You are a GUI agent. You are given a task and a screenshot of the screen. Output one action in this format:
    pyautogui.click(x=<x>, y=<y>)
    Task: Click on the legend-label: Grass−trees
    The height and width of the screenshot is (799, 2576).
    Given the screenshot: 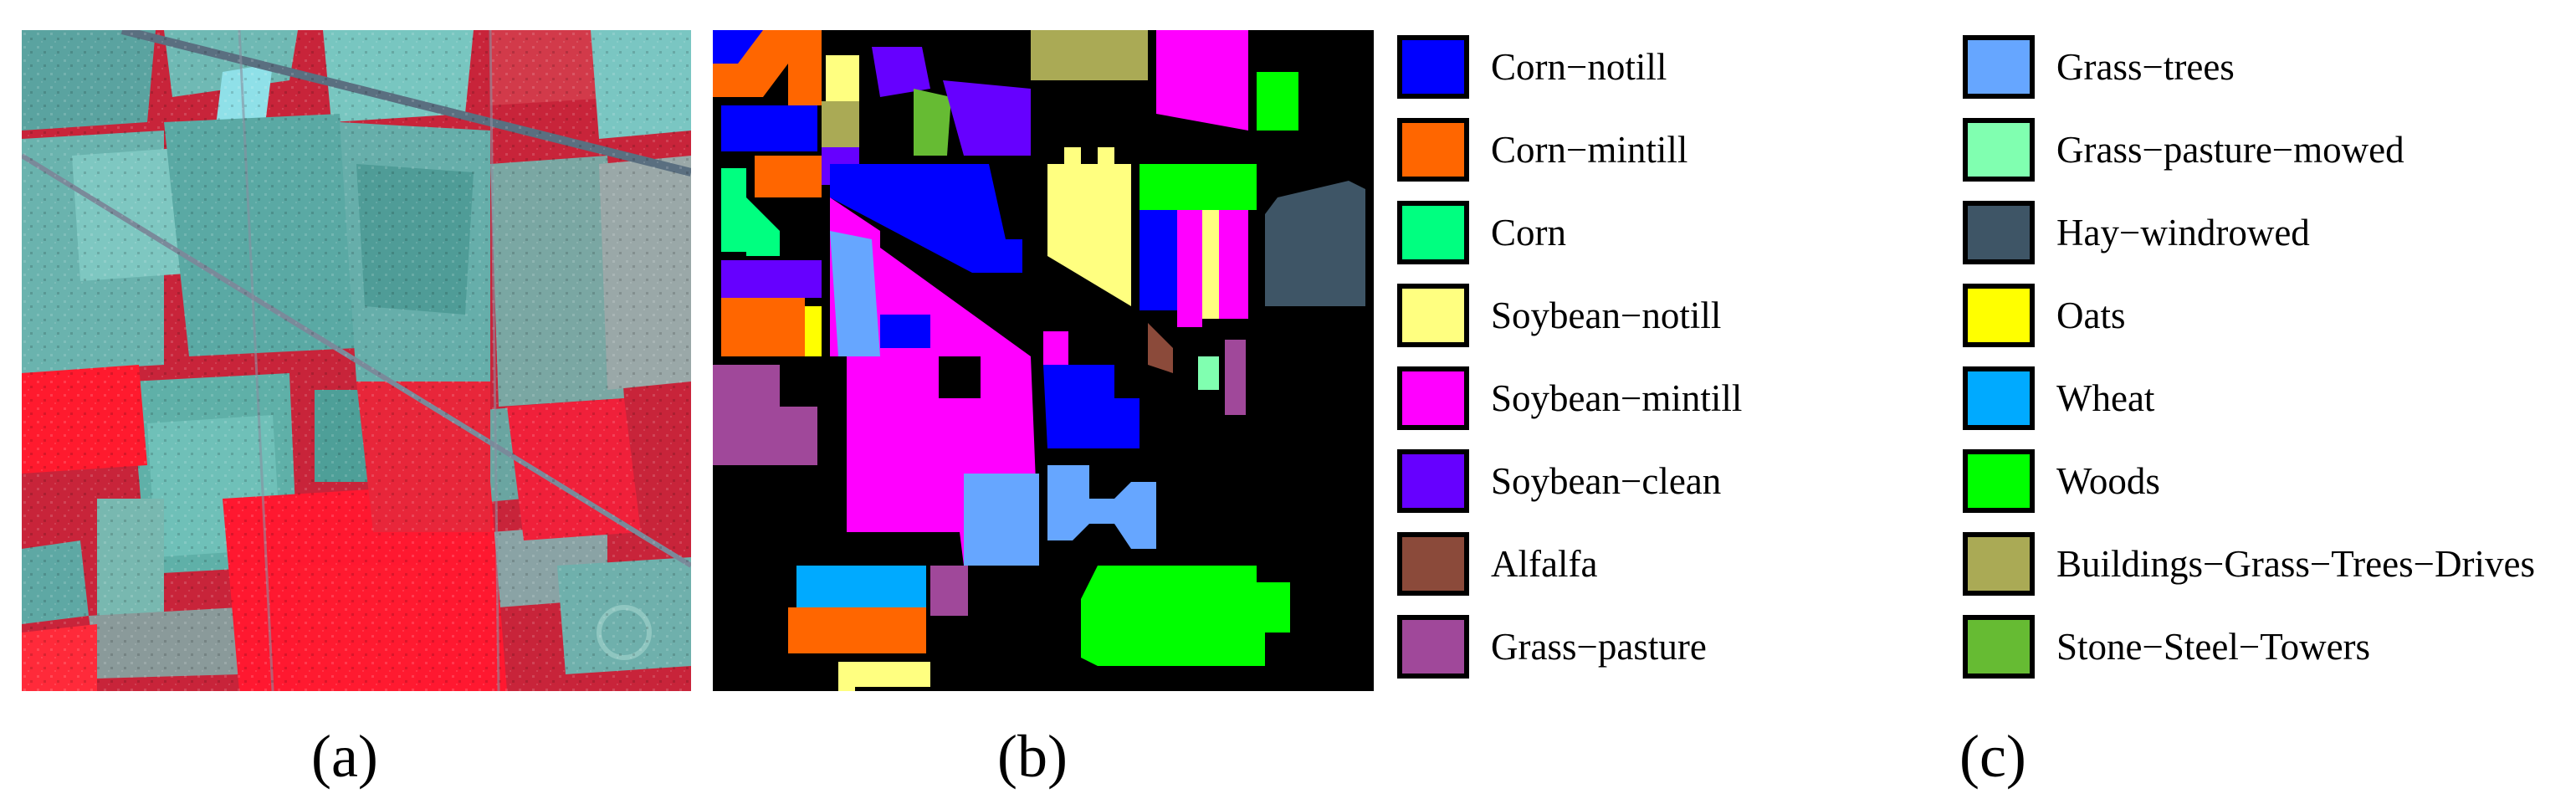 What is the action you would take?
    pyautogui.click(x=2146, y=67)
    